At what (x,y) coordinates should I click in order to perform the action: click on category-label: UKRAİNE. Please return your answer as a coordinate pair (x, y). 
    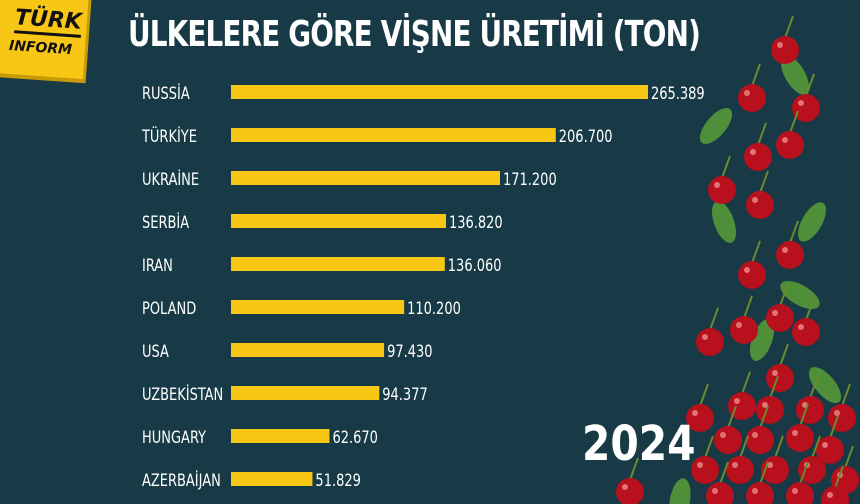
    Looking at the image, I should click on (170, 179).